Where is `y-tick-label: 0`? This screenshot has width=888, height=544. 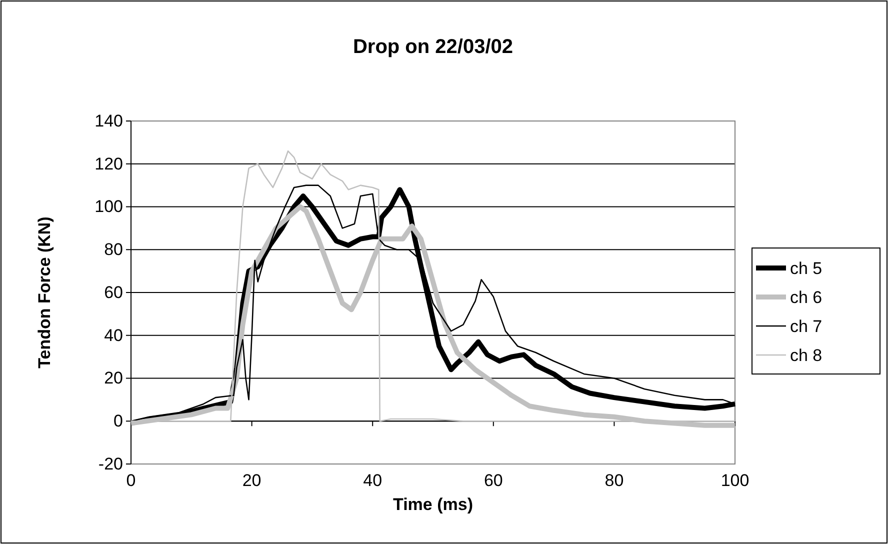 y-tick-label: 0 is located at coordinates (118, 421).